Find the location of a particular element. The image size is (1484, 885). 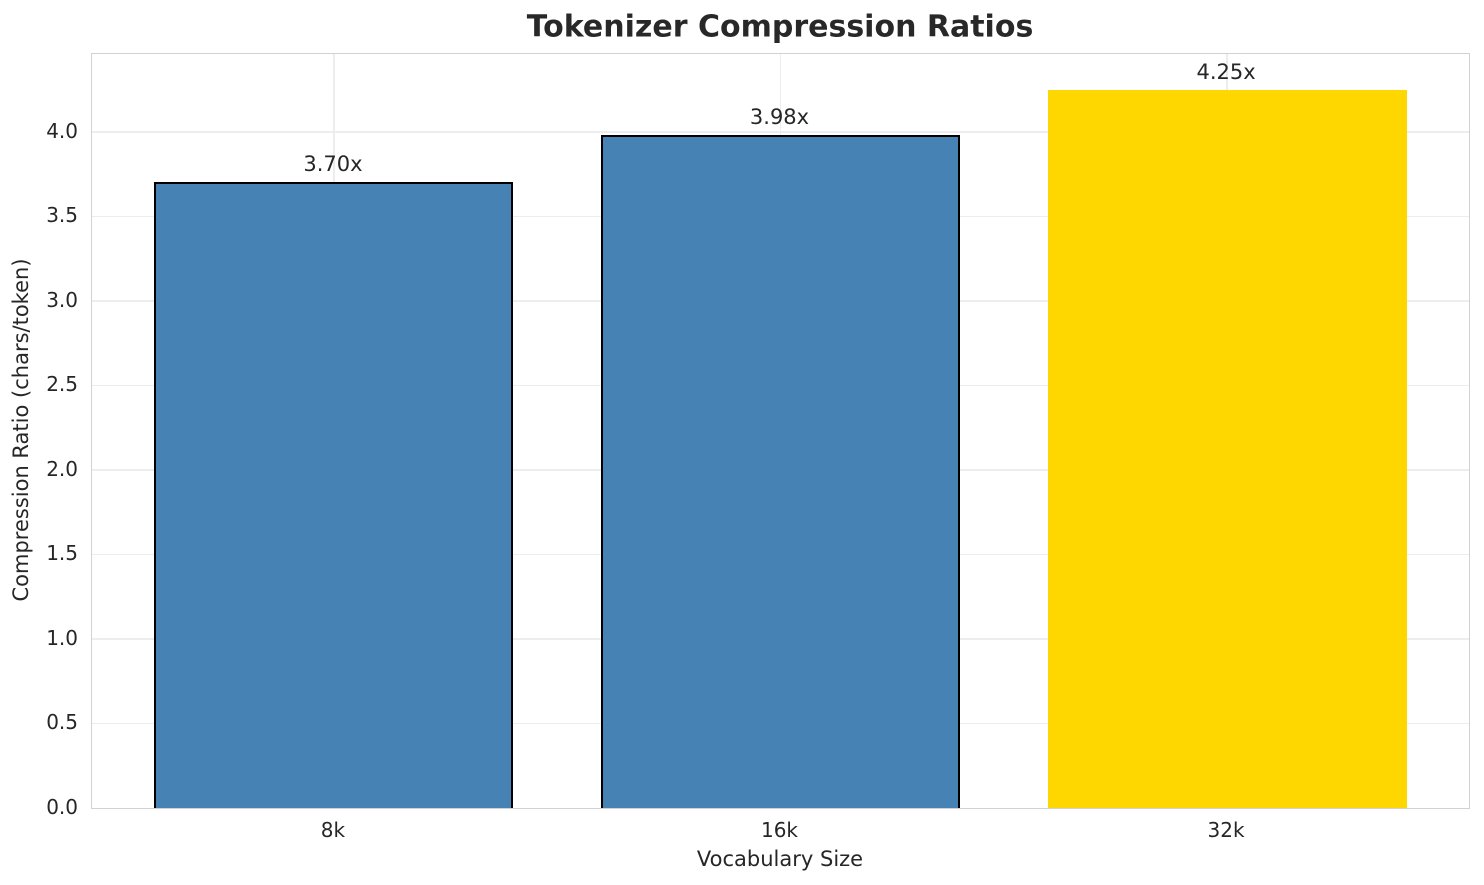

chart-title: Tokenizer Compression Ratios is located at coordinates (780, 27).